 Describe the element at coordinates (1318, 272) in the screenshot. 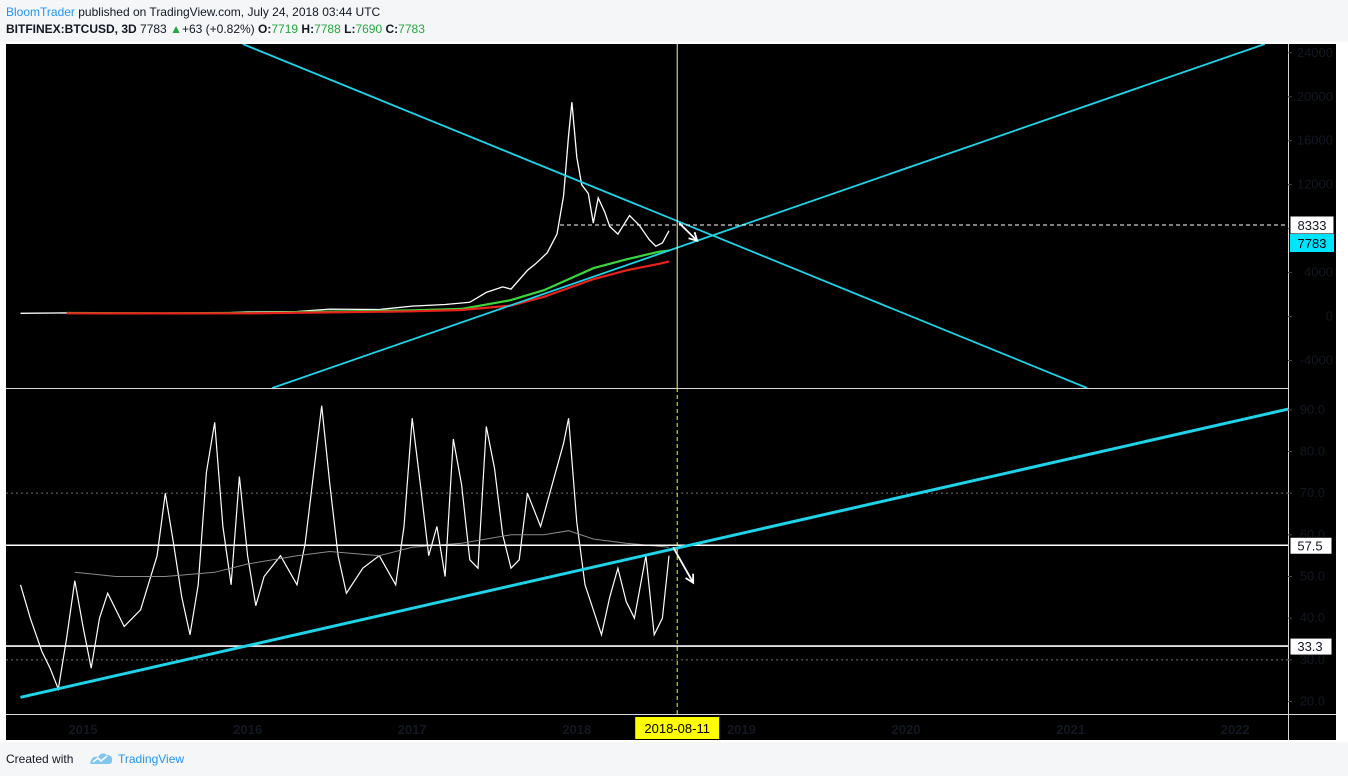

I see `price-tick-label: 4000` at that location.